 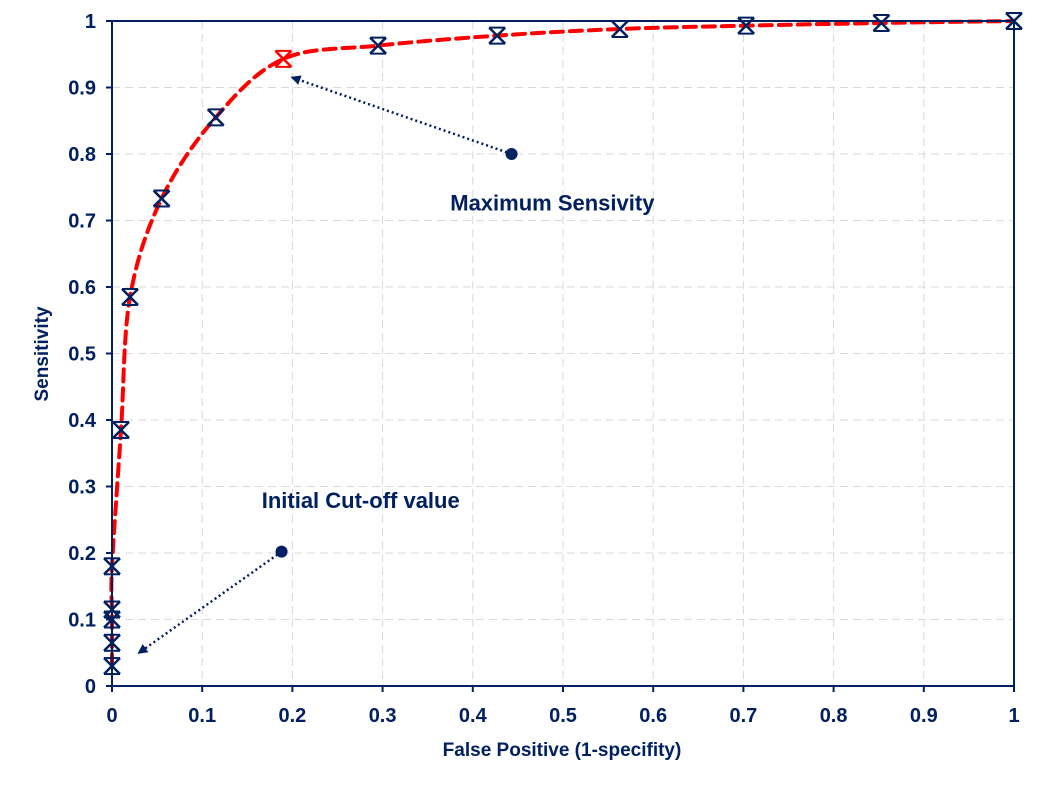 I want to click on x-tick-label: 0.9, so click(x=924, y=716).